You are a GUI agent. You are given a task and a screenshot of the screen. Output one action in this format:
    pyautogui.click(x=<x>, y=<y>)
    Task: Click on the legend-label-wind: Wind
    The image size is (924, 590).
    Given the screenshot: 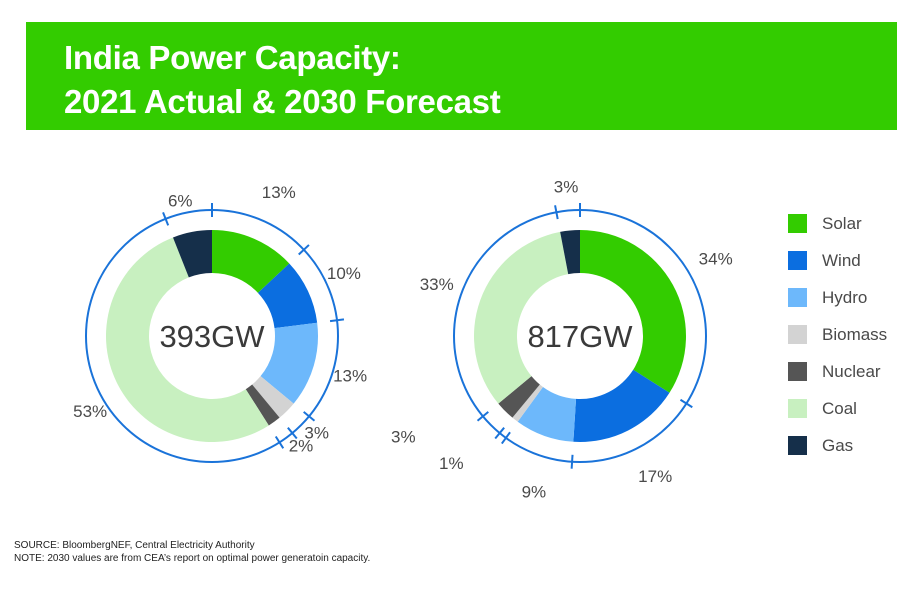 What is the action you would take?
    pyautogui.click(x=841, y=260)
    